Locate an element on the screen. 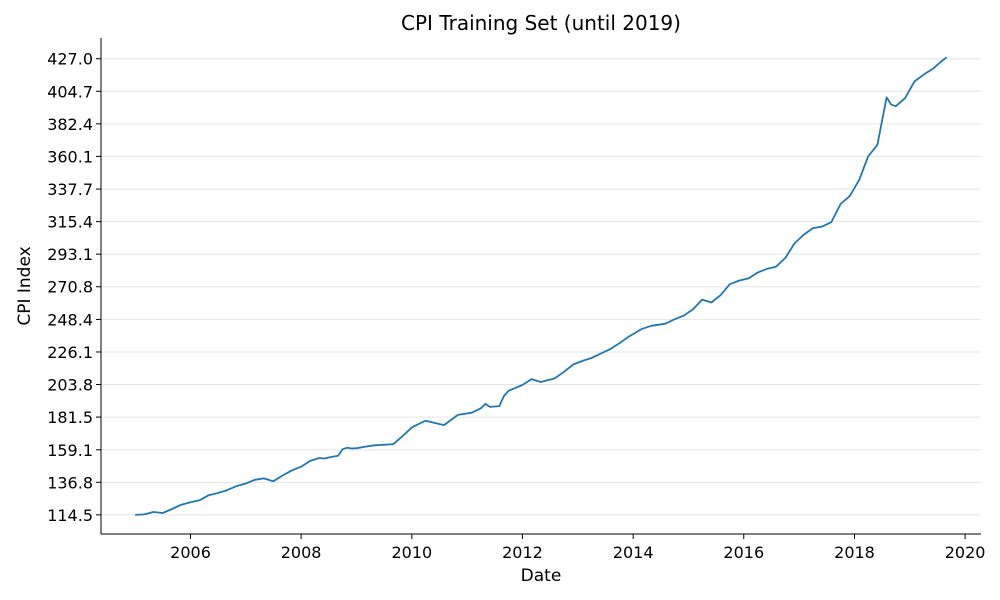 The height and width of the screenshot is (600, 1000). x-tick-label: 2018 is located at coordinates (854, 552).